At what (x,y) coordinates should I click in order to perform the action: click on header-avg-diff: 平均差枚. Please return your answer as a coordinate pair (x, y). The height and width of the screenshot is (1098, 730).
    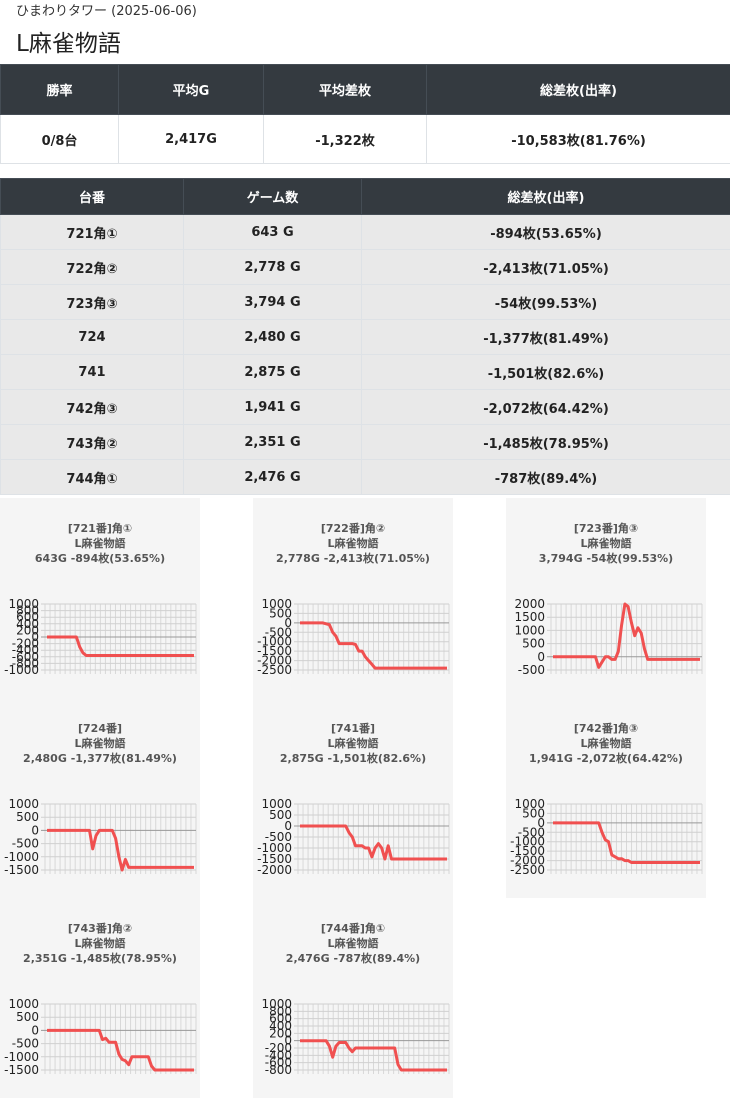
    Looking at the image, I should click on (345, 89).